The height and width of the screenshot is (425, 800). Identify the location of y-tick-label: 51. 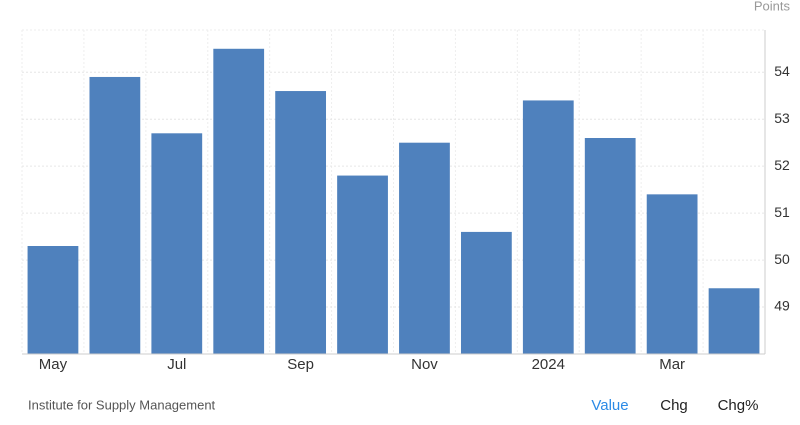
(782, 212).